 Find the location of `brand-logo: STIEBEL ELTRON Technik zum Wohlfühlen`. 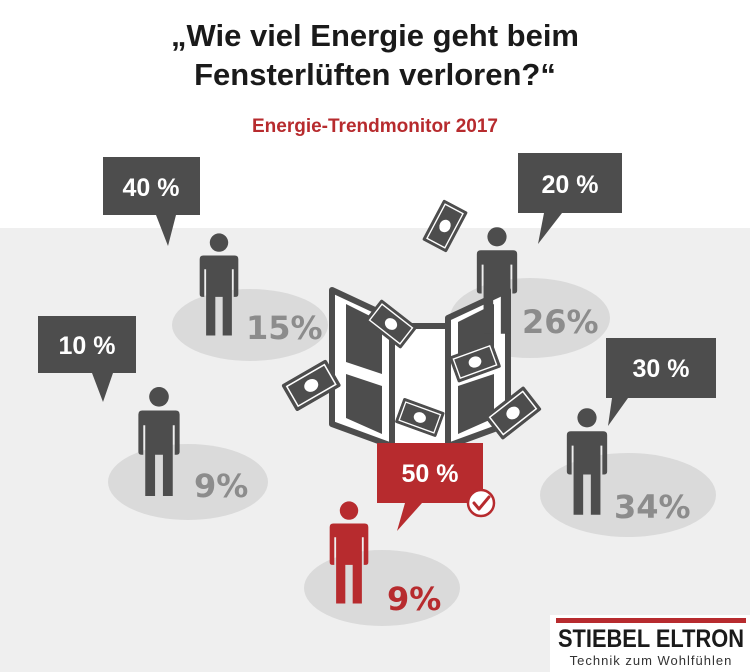

brand-logo: STIEBEL ELTRON Technik zum Wohlfühlen is located at coordinates (650, 643).